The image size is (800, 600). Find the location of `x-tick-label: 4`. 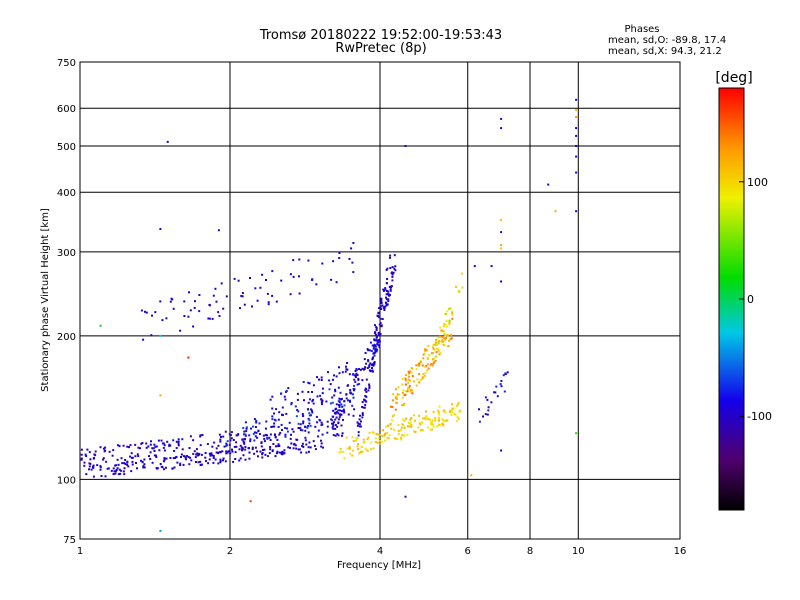

x-tick-label: 4 is located at coordinates (380, 551).